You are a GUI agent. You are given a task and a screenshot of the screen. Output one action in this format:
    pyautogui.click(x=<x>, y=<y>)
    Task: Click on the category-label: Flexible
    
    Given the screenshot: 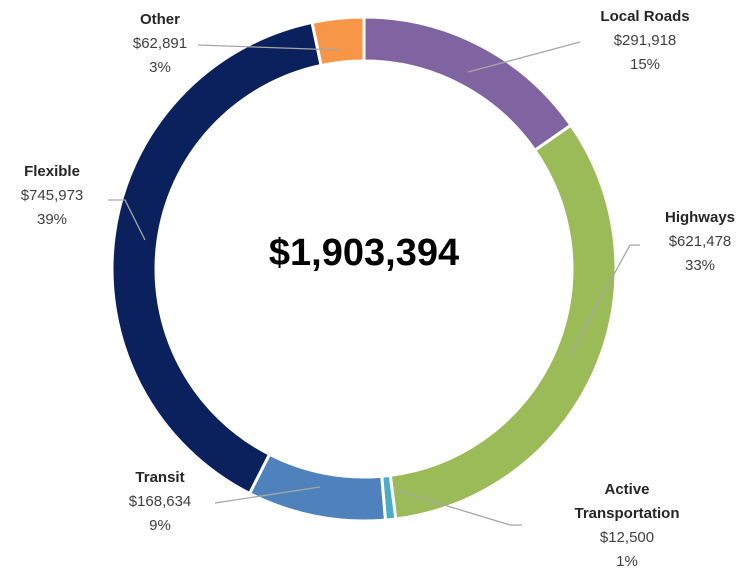 What is the action you would take?
    pyautogui.click(x=52, y=171)
    